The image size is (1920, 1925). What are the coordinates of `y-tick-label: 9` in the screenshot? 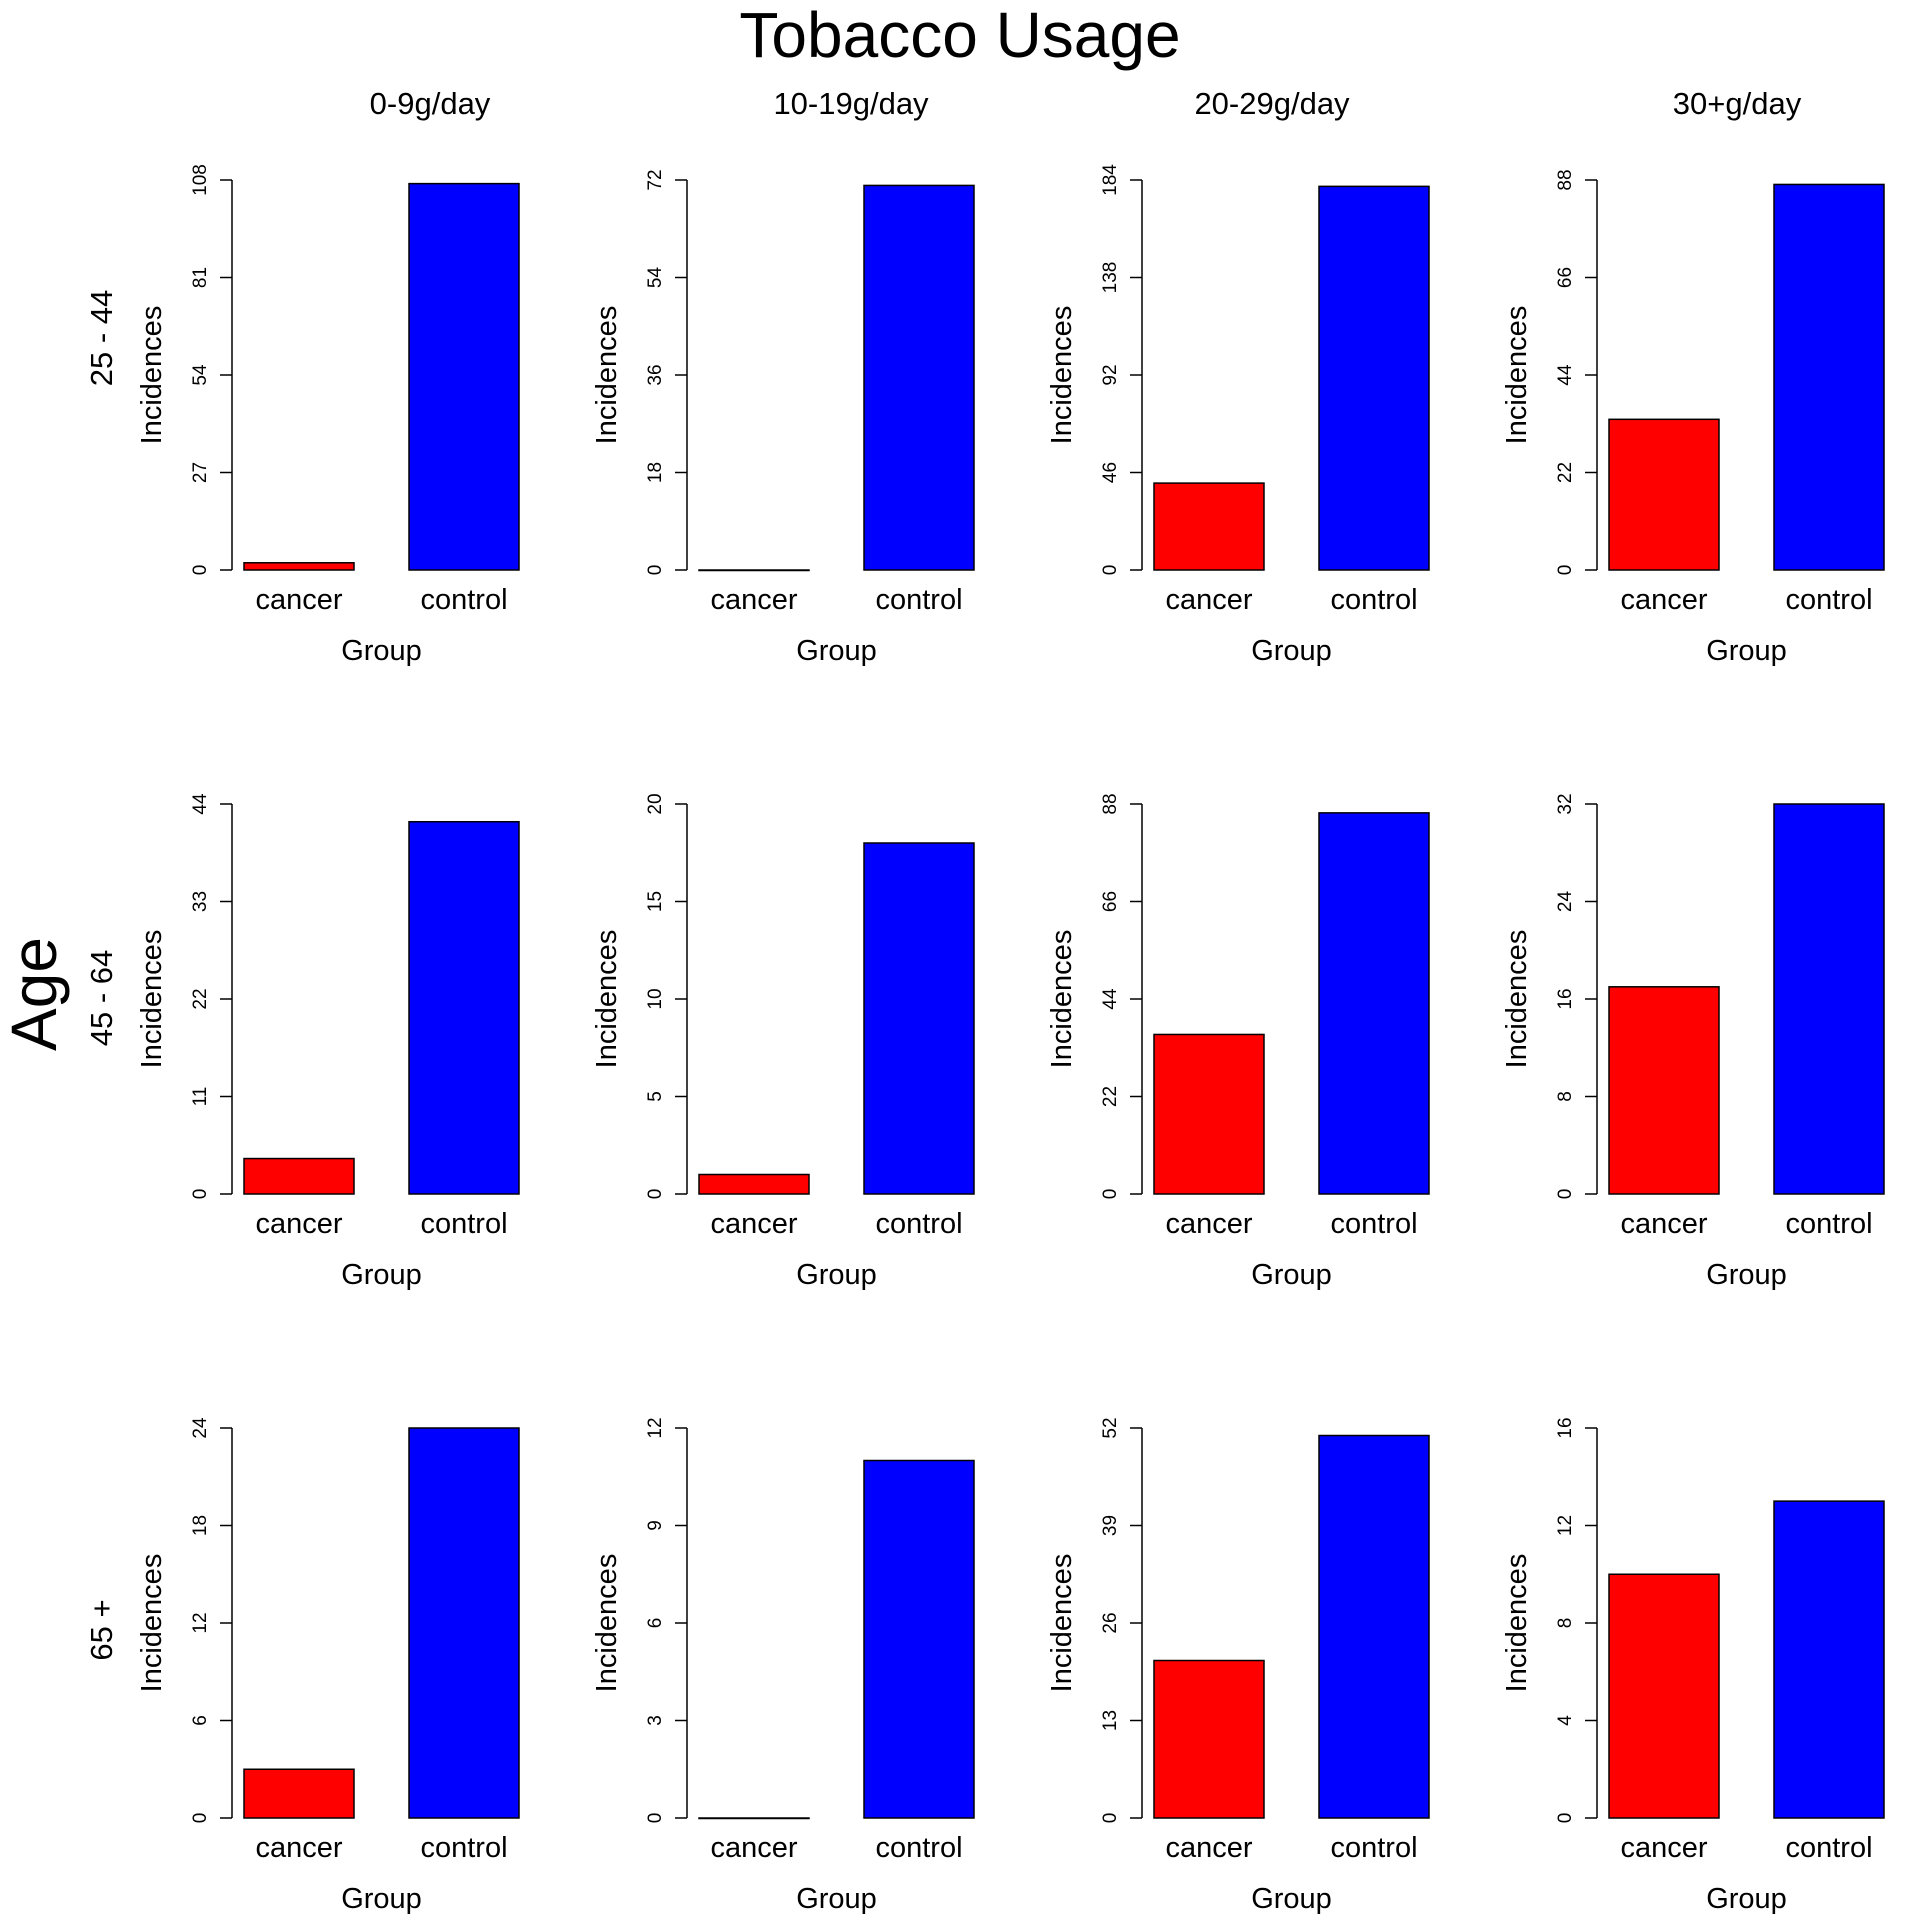 It's located at (655, 1525).